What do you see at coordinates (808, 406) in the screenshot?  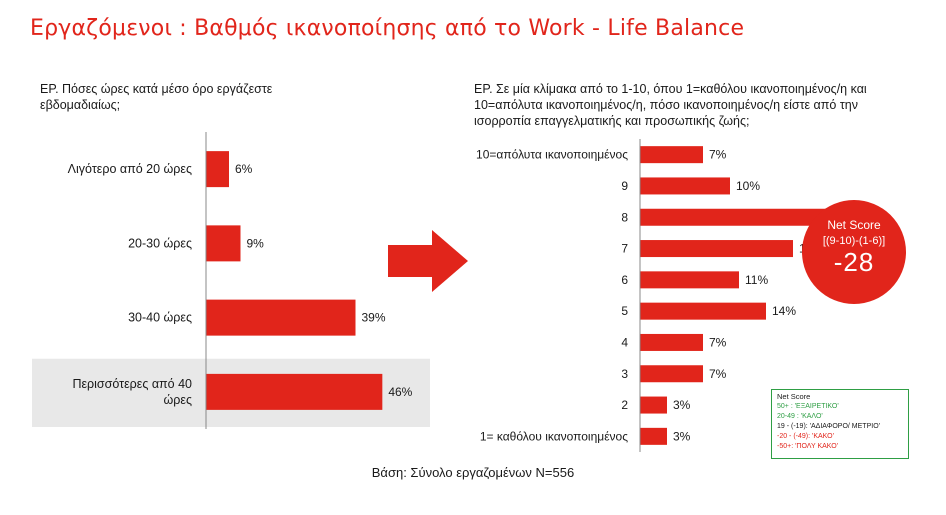 I see `legend-item: 50+ : 'ΕΞΑΙΡΕΤΙΚΟ'` at bounding box center [808, 406].